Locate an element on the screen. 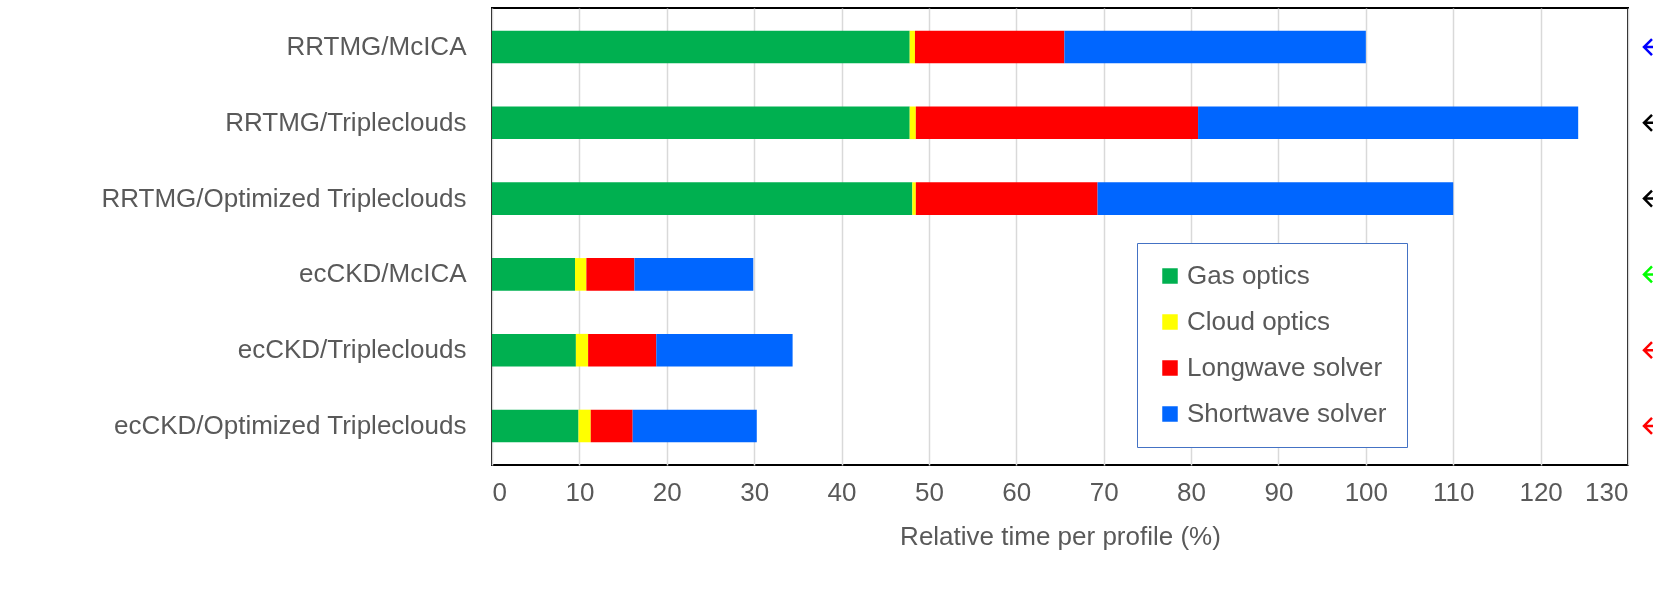  x-axis-title: Relative time per profile (%) is located at coordinates (1060, 535).